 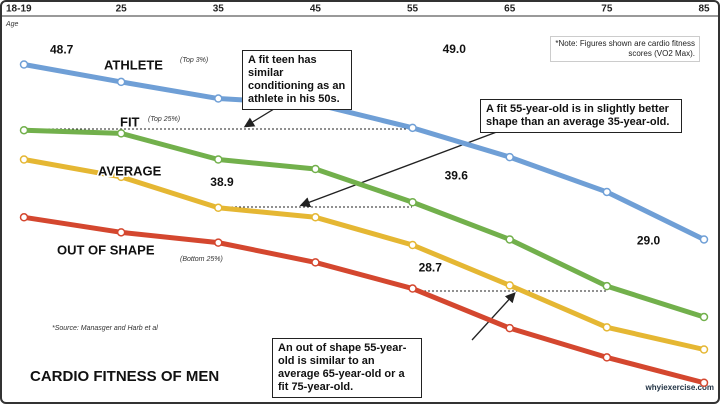 I want to click on x-tick-label: 75, so click(x=607, y=9).